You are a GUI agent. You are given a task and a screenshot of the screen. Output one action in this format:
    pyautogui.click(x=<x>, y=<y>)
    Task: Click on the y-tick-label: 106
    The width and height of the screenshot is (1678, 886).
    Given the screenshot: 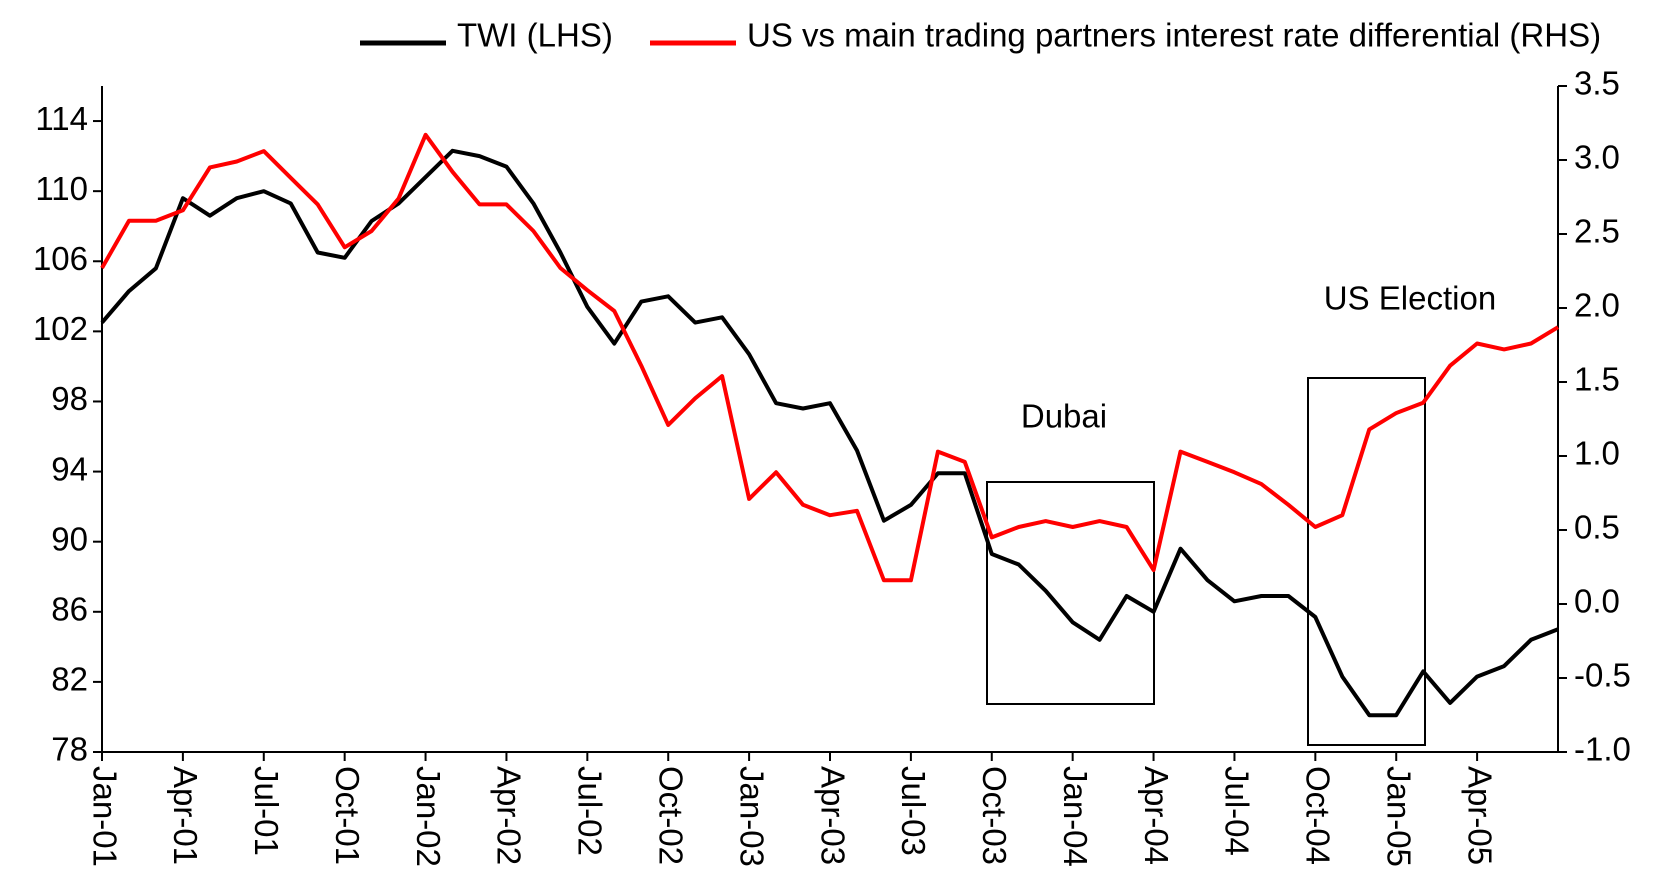 What is the action you would take?
    pyautogui.click(x=60, y=258)
    